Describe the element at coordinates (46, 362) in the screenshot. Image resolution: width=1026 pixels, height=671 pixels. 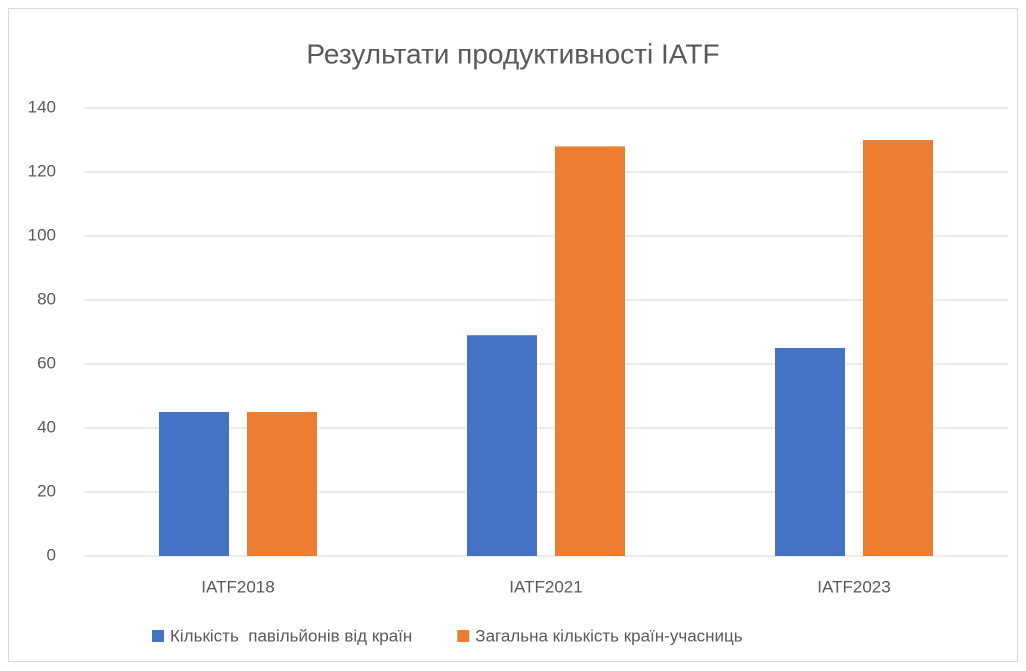
I see `y-tick-label: 60` at that location.